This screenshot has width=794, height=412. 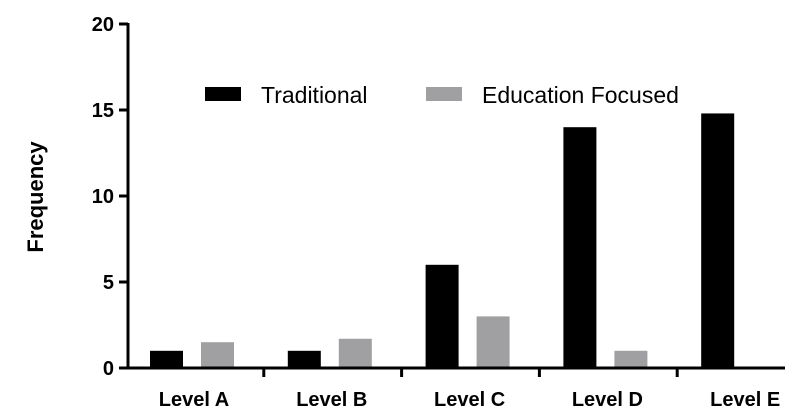 What do you see at coordinates (331, 400) in the screenshot?
I see `x-tick-label-level-b: Level B` at bounding box center [331, 400].